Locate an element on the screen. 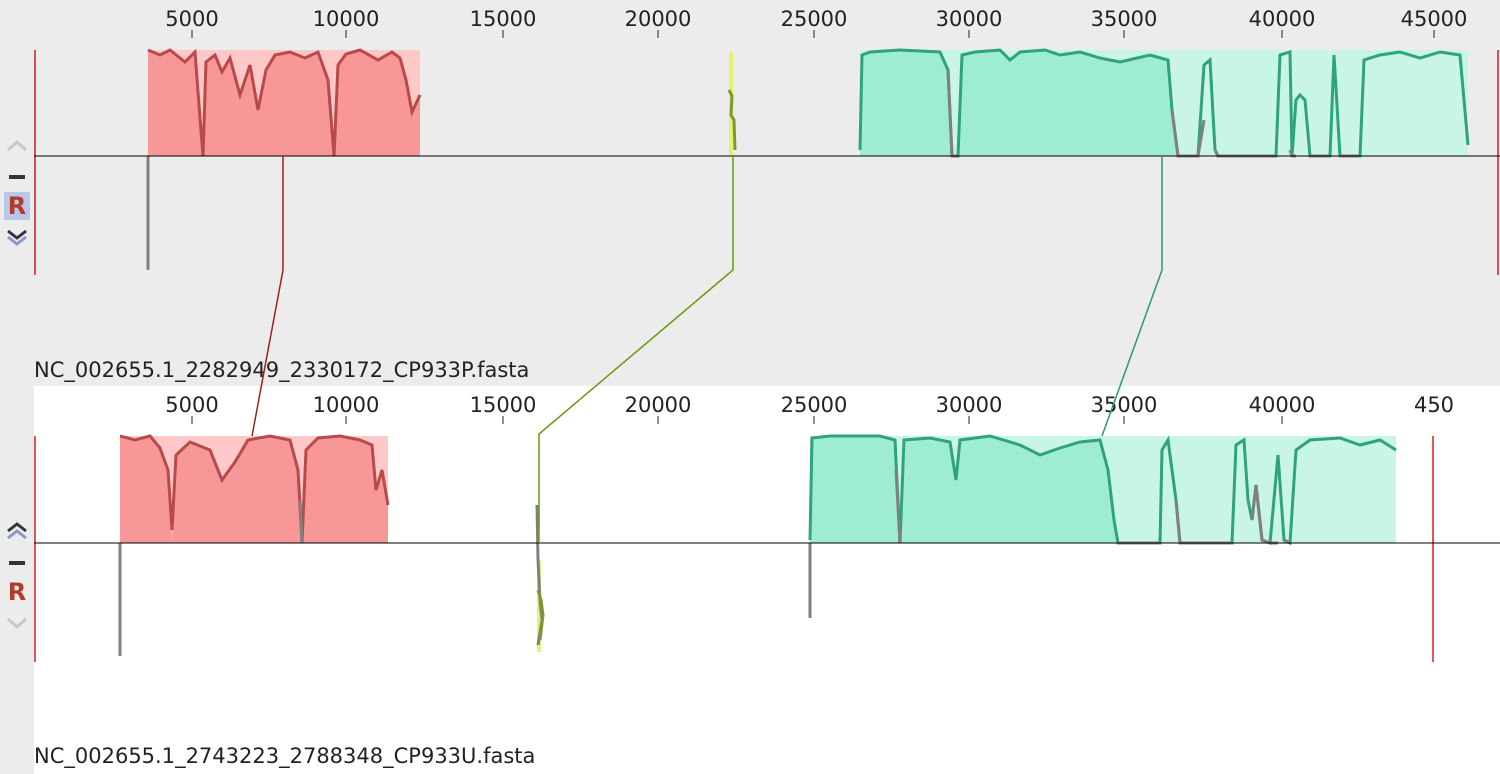  lcb-connector-teal is located at coordinates (1132, 296).